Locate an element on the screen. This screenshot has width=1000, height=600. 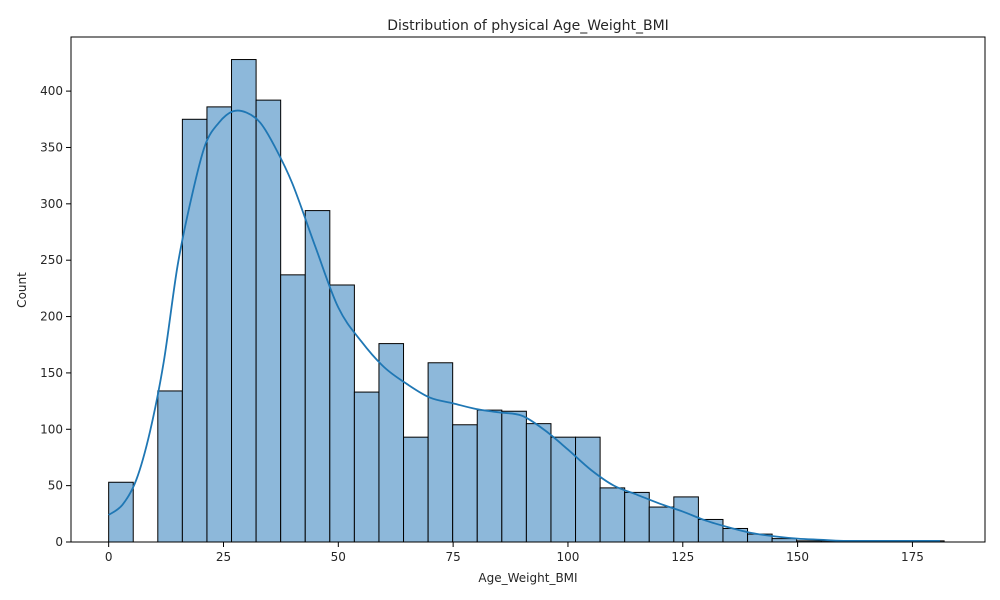
x-tick-label: 50 is located at coordinates (338, 557).